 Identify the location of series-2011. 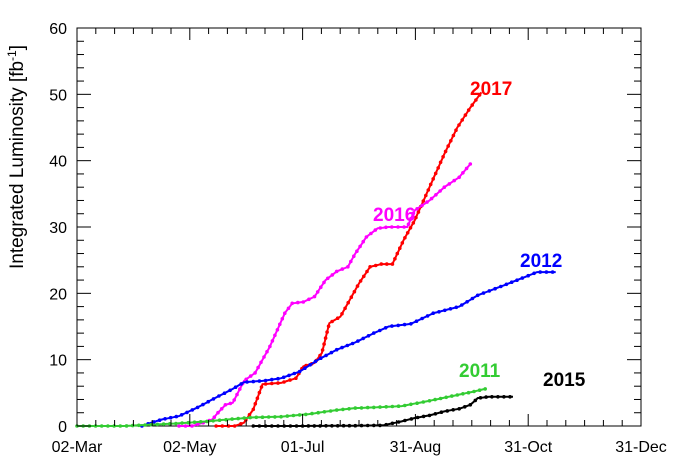
(281, 407).